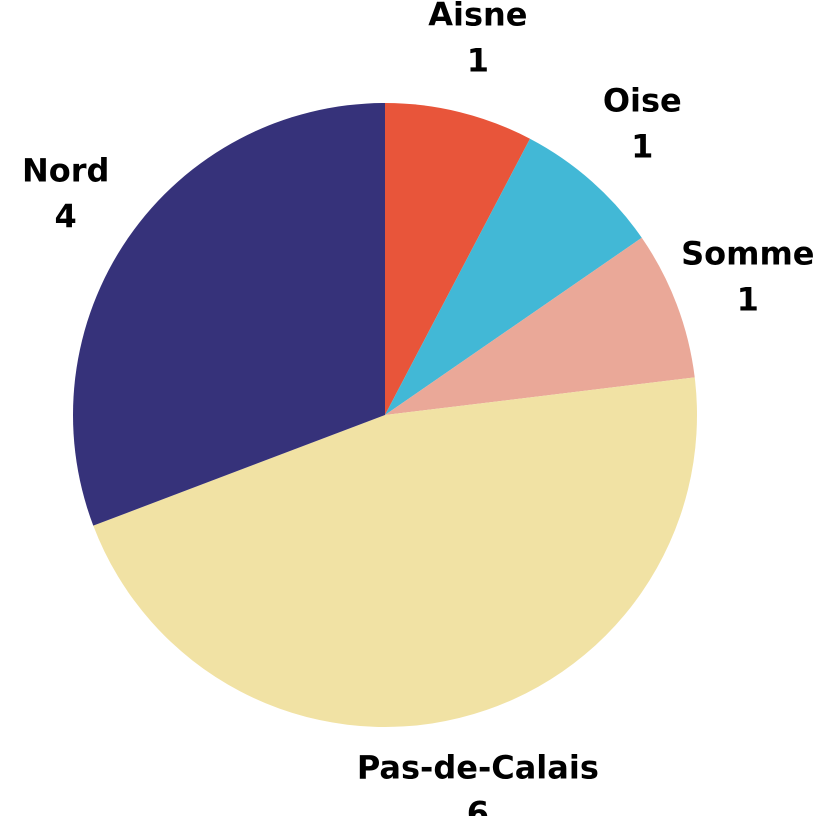 This screenshot has width=831, height=816. What do you see at coordinates (642, 101) in the screenshot?
I see `slice-label: Oise` at bounding box center [642, 101].